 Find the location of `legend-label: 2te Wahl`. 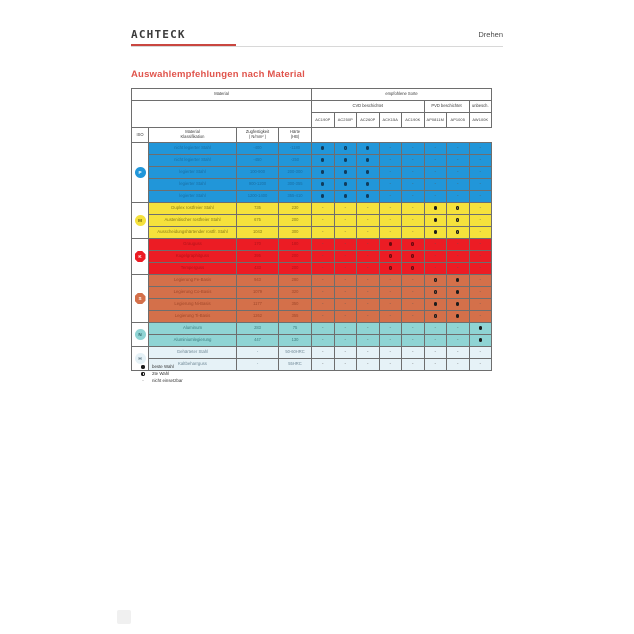

legend-label: 2te Wahl is located at coordinates (161, 373).